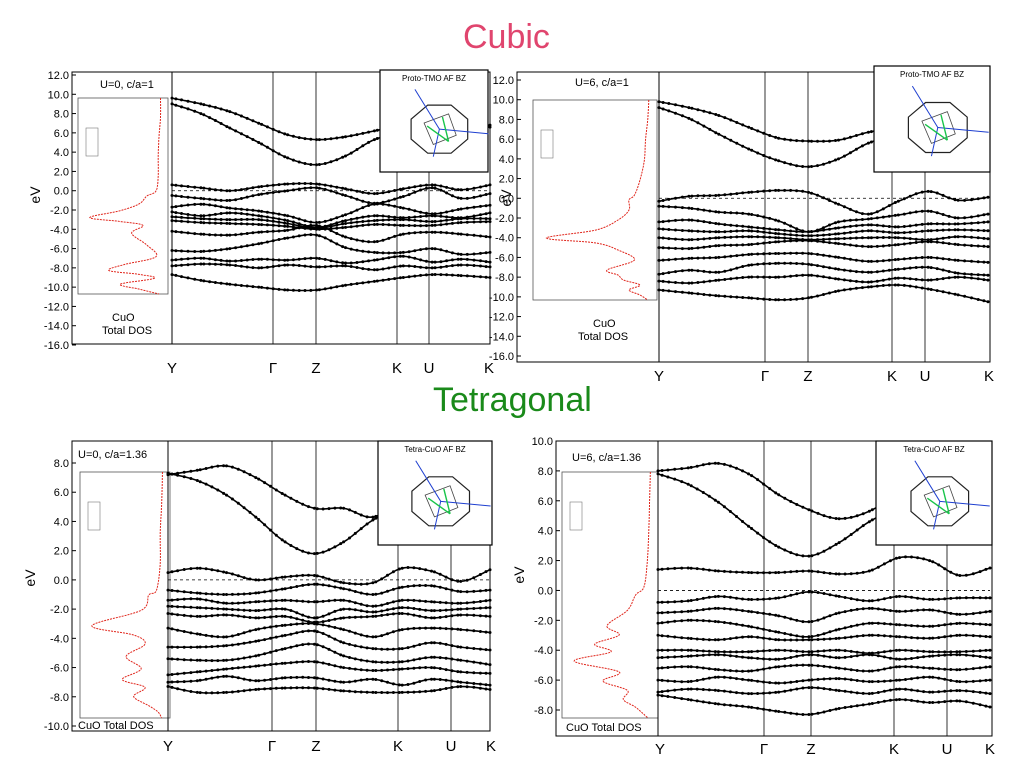 The image size is (1024, 768). Describe the element at coordinates (989, 376) in the screenshot. I see `cubic-u6-kpoint-label: K` at that location.